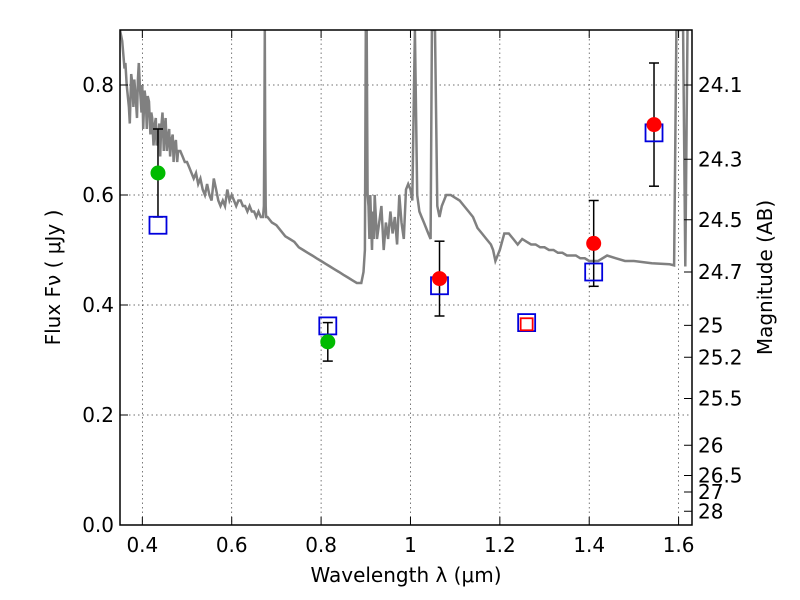  Describe the element at coordinates (720, 85) in the screenshot. I see `right-tick-label: 24.1` at that location.